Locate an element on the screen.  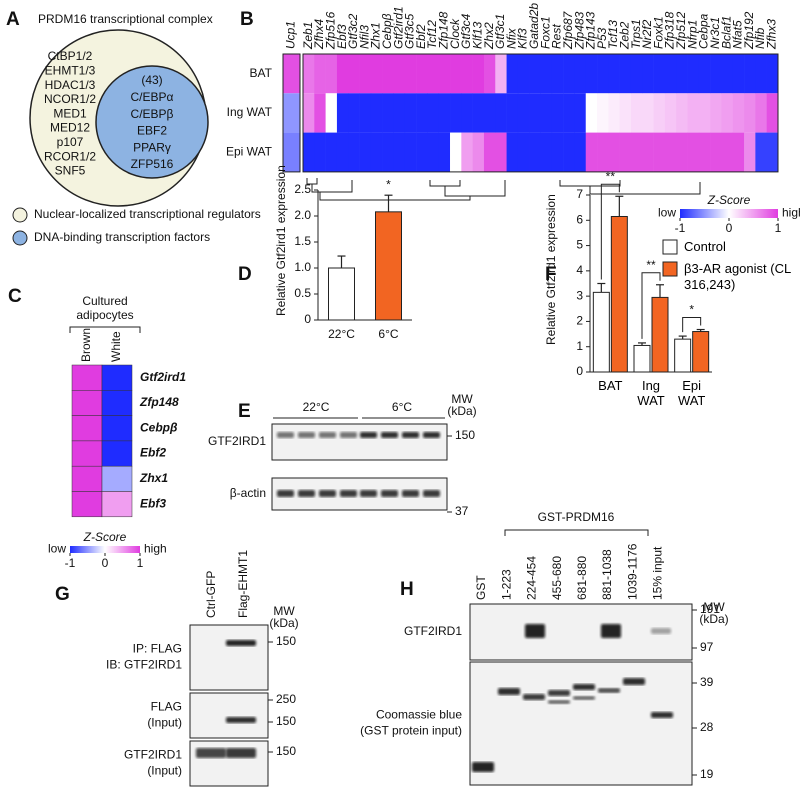
mw-header: MW is located at coordinates (462, 399).